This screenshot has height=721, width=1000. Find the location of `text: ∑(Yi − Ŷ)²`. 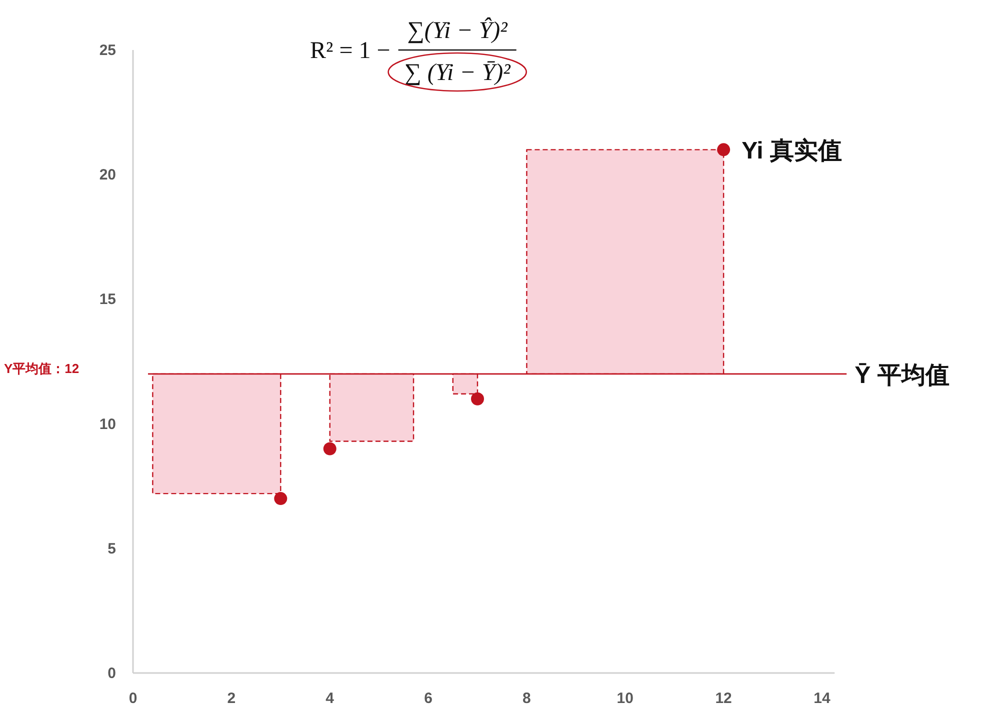

text: ∑(Yi − Ŷ)² is located at coordinates (457, 30).